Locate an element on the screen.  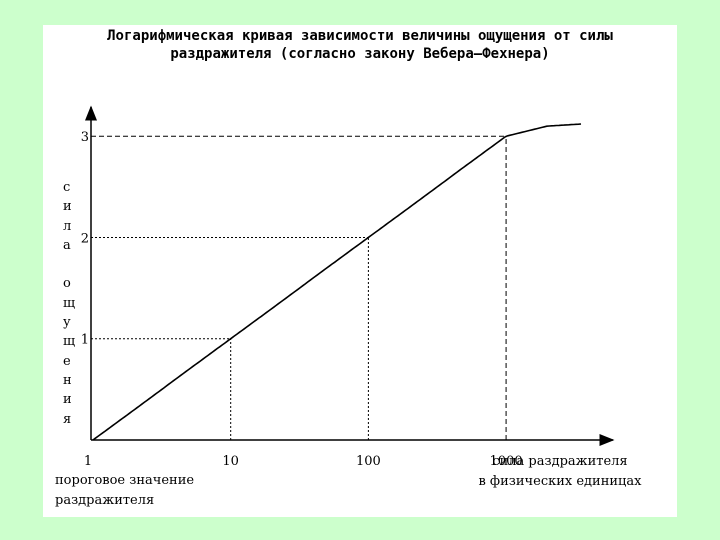
y-axis-label-letter: а is located at coordinates (67, 245).